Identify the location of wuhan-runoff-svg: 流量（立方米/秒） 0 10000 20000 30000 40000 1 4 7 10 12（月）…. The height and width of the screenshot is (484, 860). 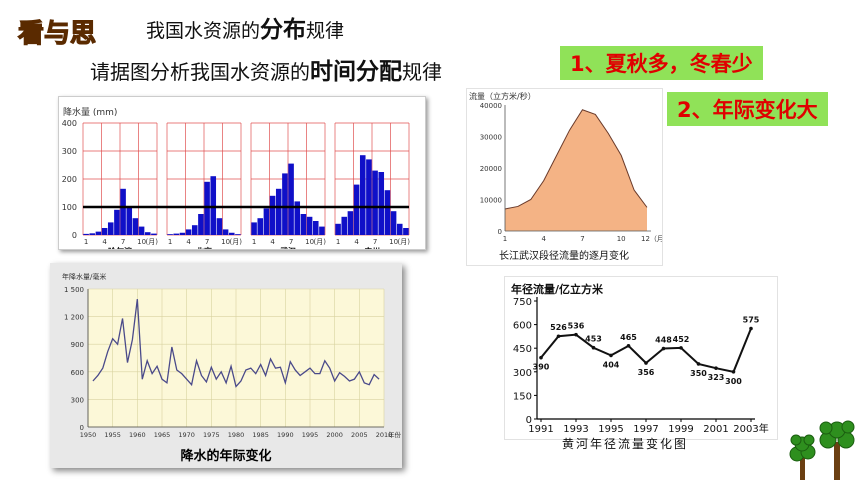
(570, 176).